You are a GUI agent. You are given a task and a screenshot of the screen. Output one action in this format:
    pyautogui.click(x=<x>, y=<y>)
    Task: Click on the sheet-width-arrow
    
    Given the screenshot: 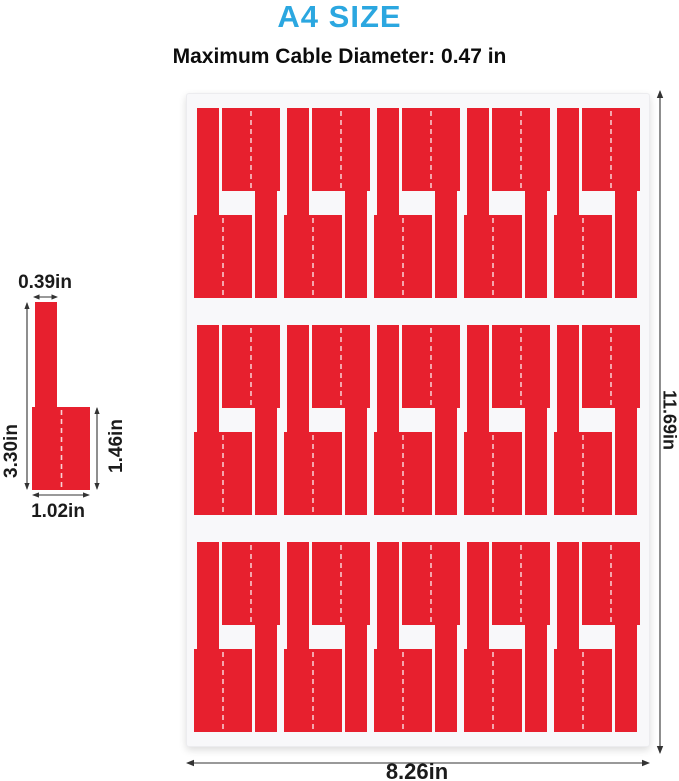 What is the action you would take?
    pyautogui.click(x=418, y=763)
    